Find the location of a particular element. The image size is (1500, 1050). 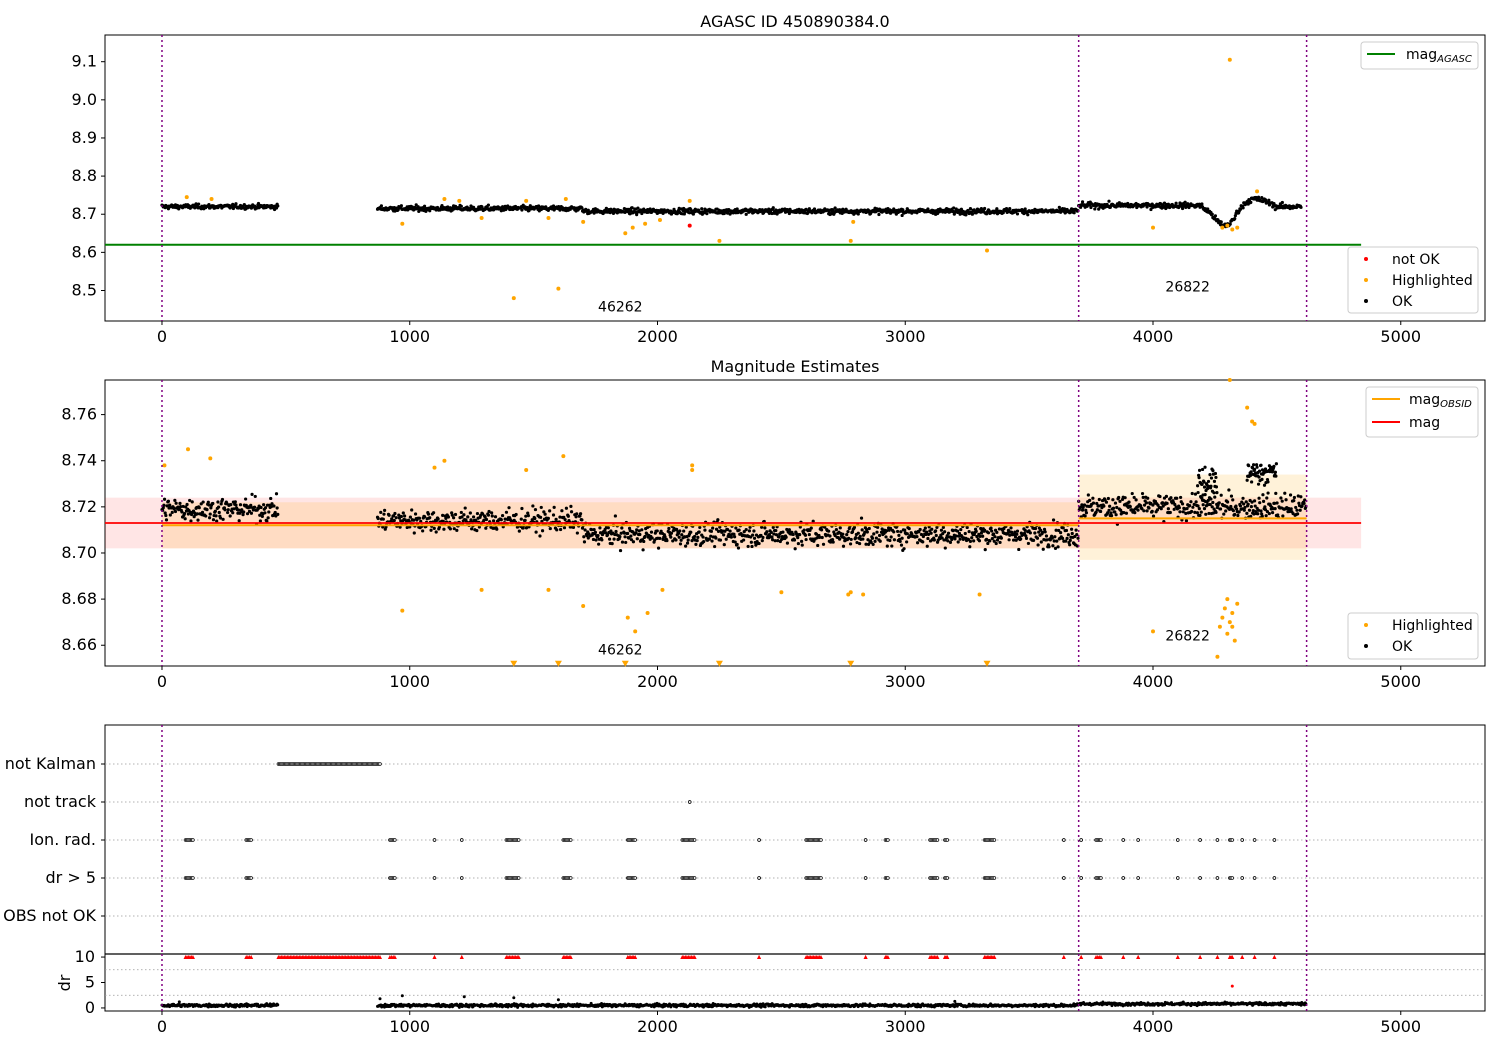

legend-label-ok: OK is located at coordinates (1402, 647).